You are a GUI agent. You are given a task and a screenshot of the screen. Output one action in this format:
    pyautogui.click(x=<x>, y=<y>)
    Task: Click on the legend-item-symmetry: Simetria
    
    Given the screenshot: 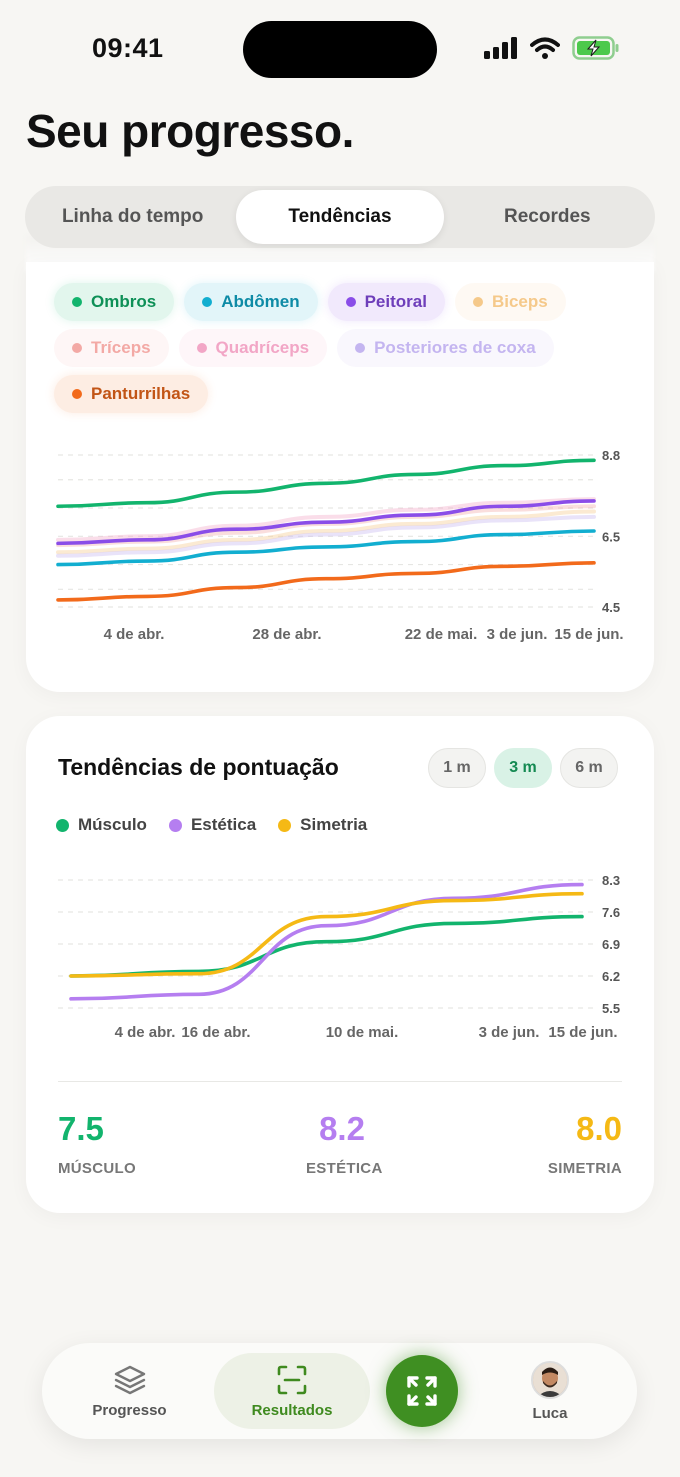 What is the action you would take?
    pyautogui.click(x=322, y=825)
    